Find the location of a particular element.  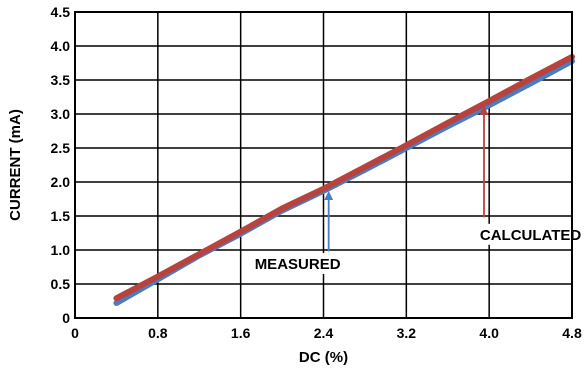

y-tick-label: 2.0 is located at coordinates (61, 182).